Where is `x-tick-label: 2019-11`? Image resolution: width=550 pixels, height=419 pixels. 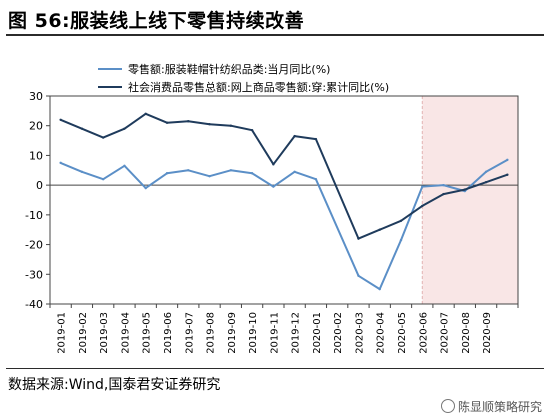
x-tick-label: 2019-11 is located at coordinates (274, 333).